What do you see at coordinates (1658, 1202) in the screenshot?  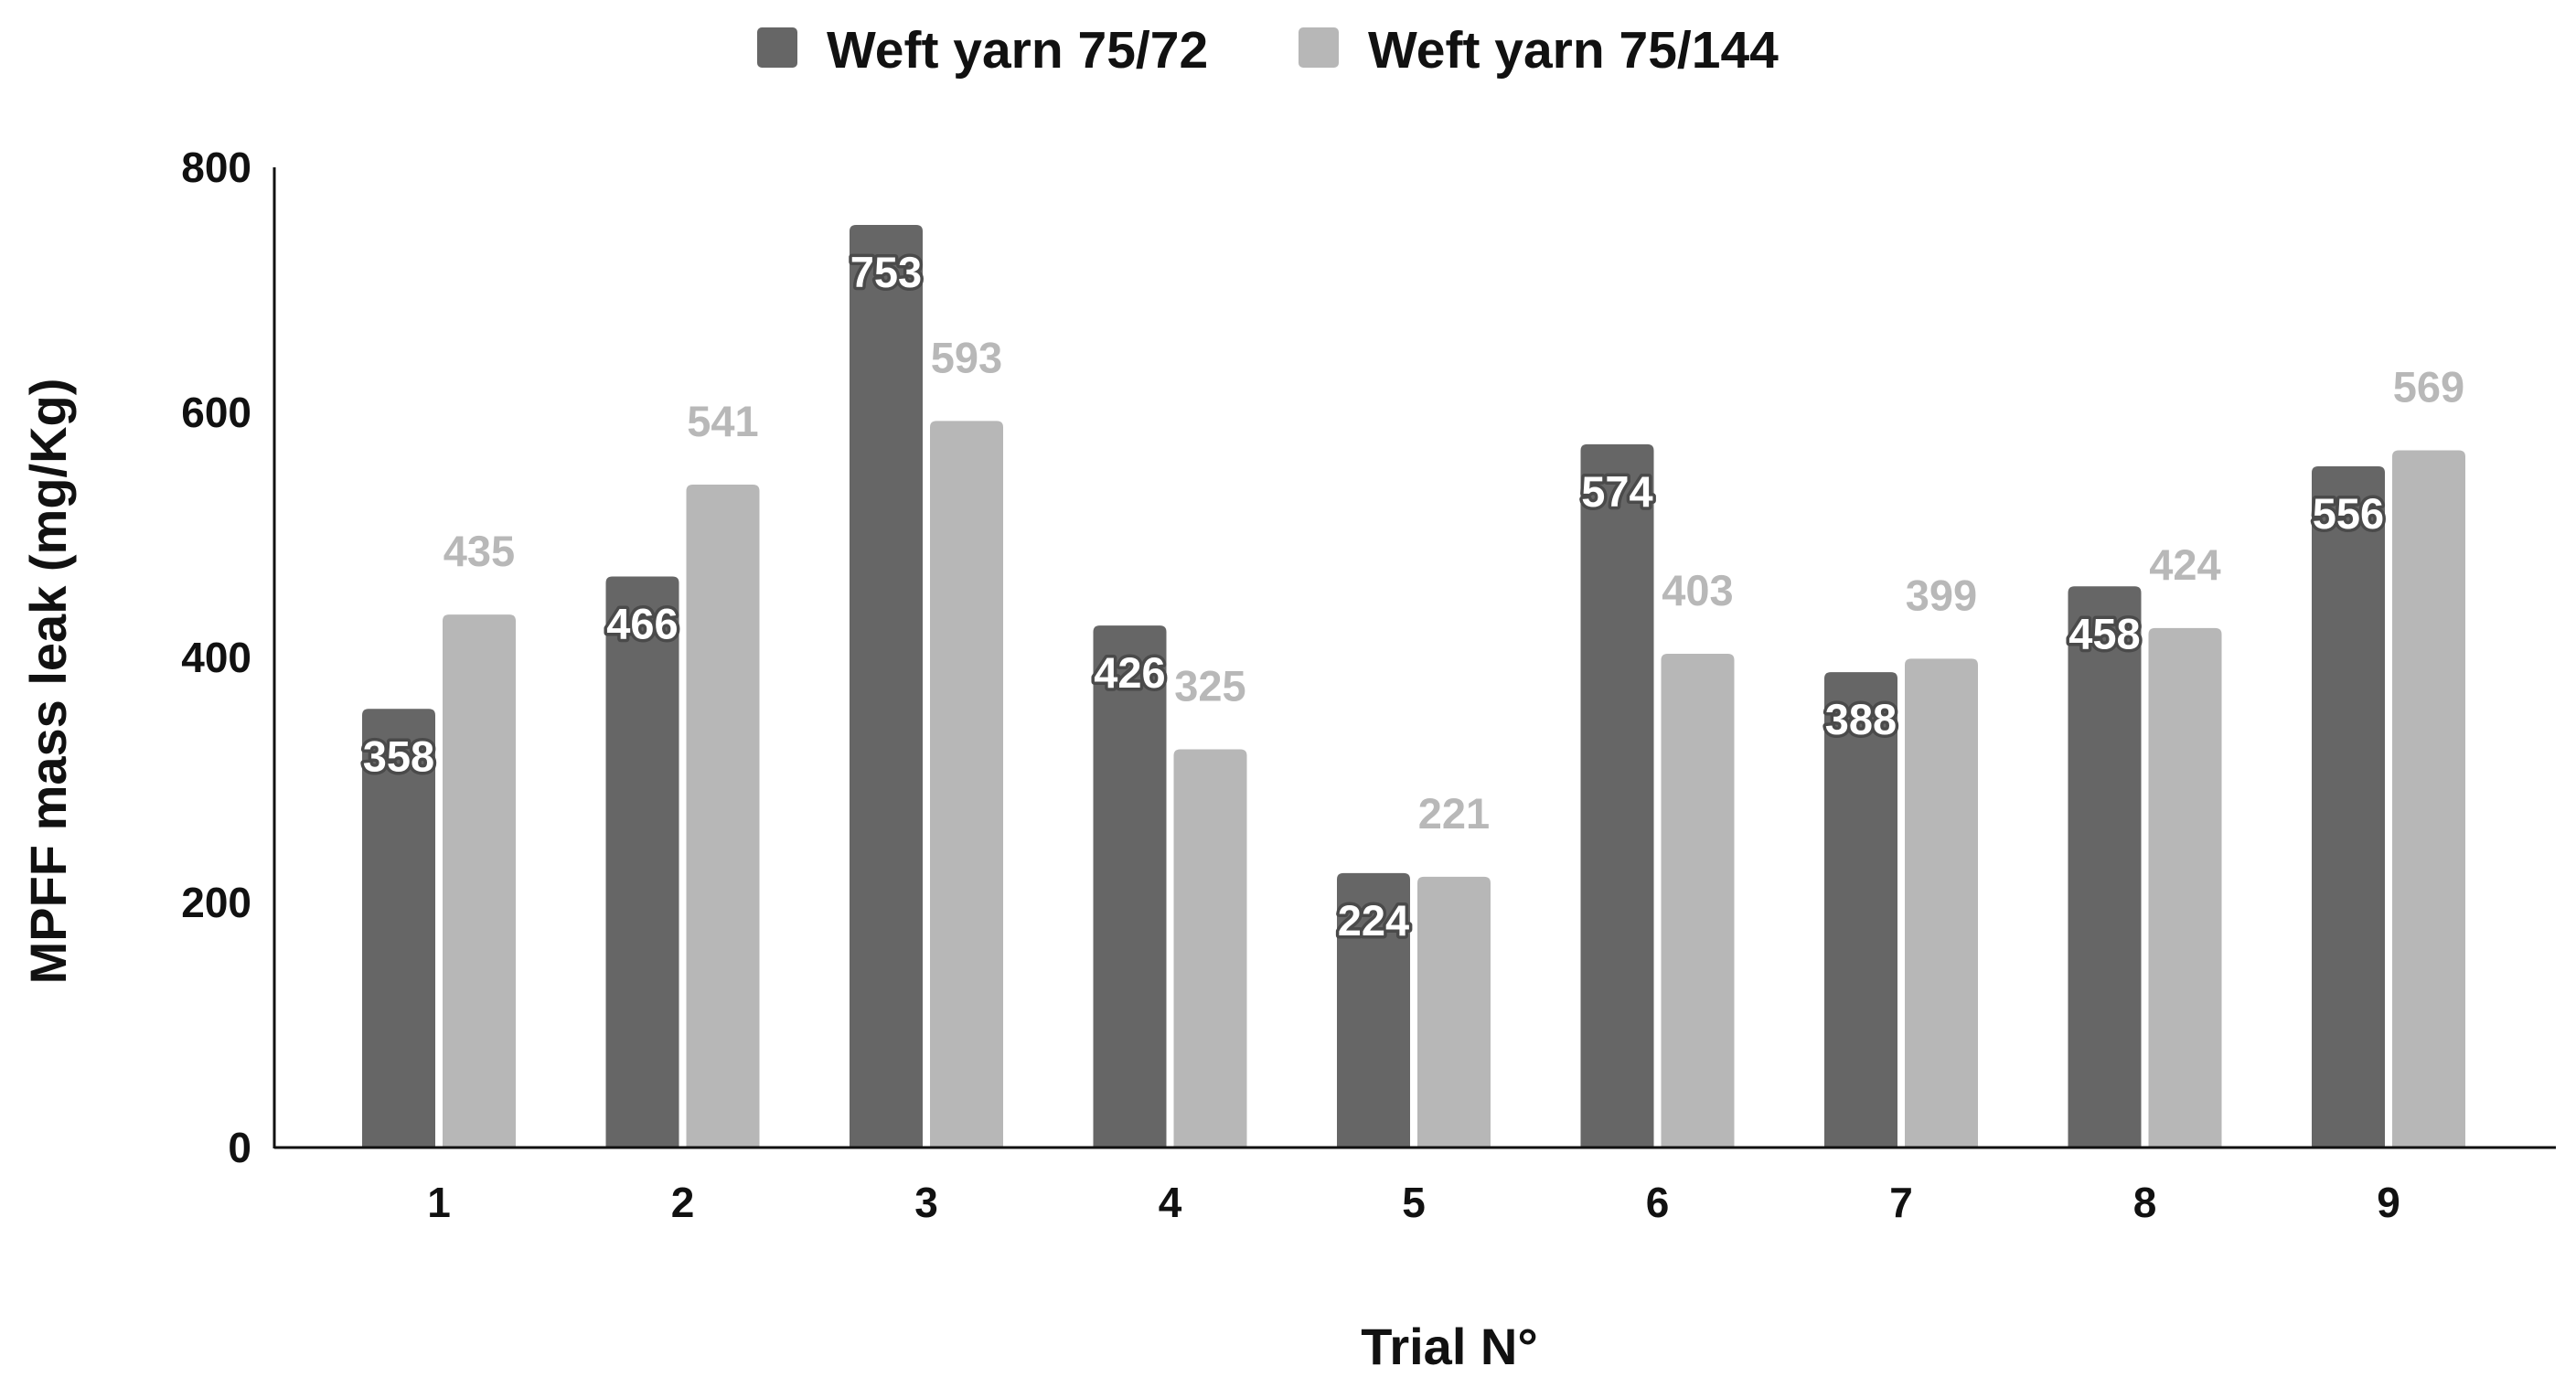 I see `x-tick-label-6: 6` at bounding box center [1658, 1202].